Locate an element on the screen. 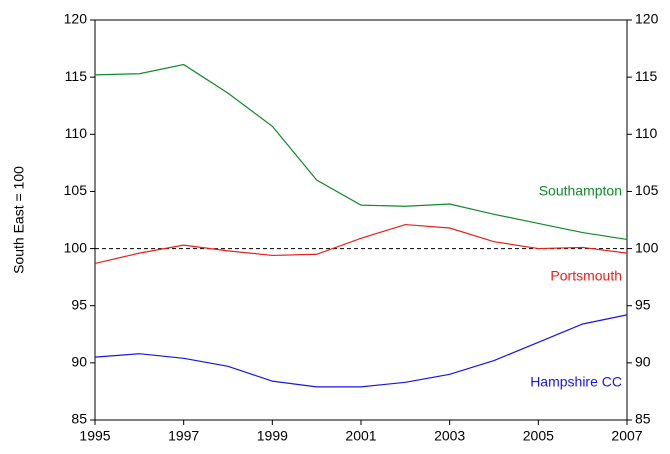 The image size is (670, 454). y-tick-label: 115 is located at coordinates (76, 76).